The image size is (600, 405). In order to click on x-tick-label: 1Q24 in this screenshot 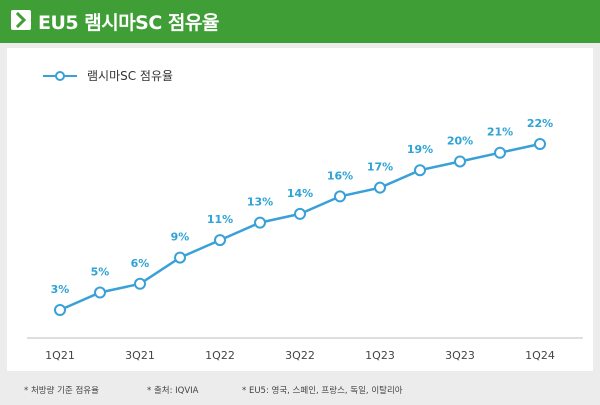, I will do `click(540, 355)`.